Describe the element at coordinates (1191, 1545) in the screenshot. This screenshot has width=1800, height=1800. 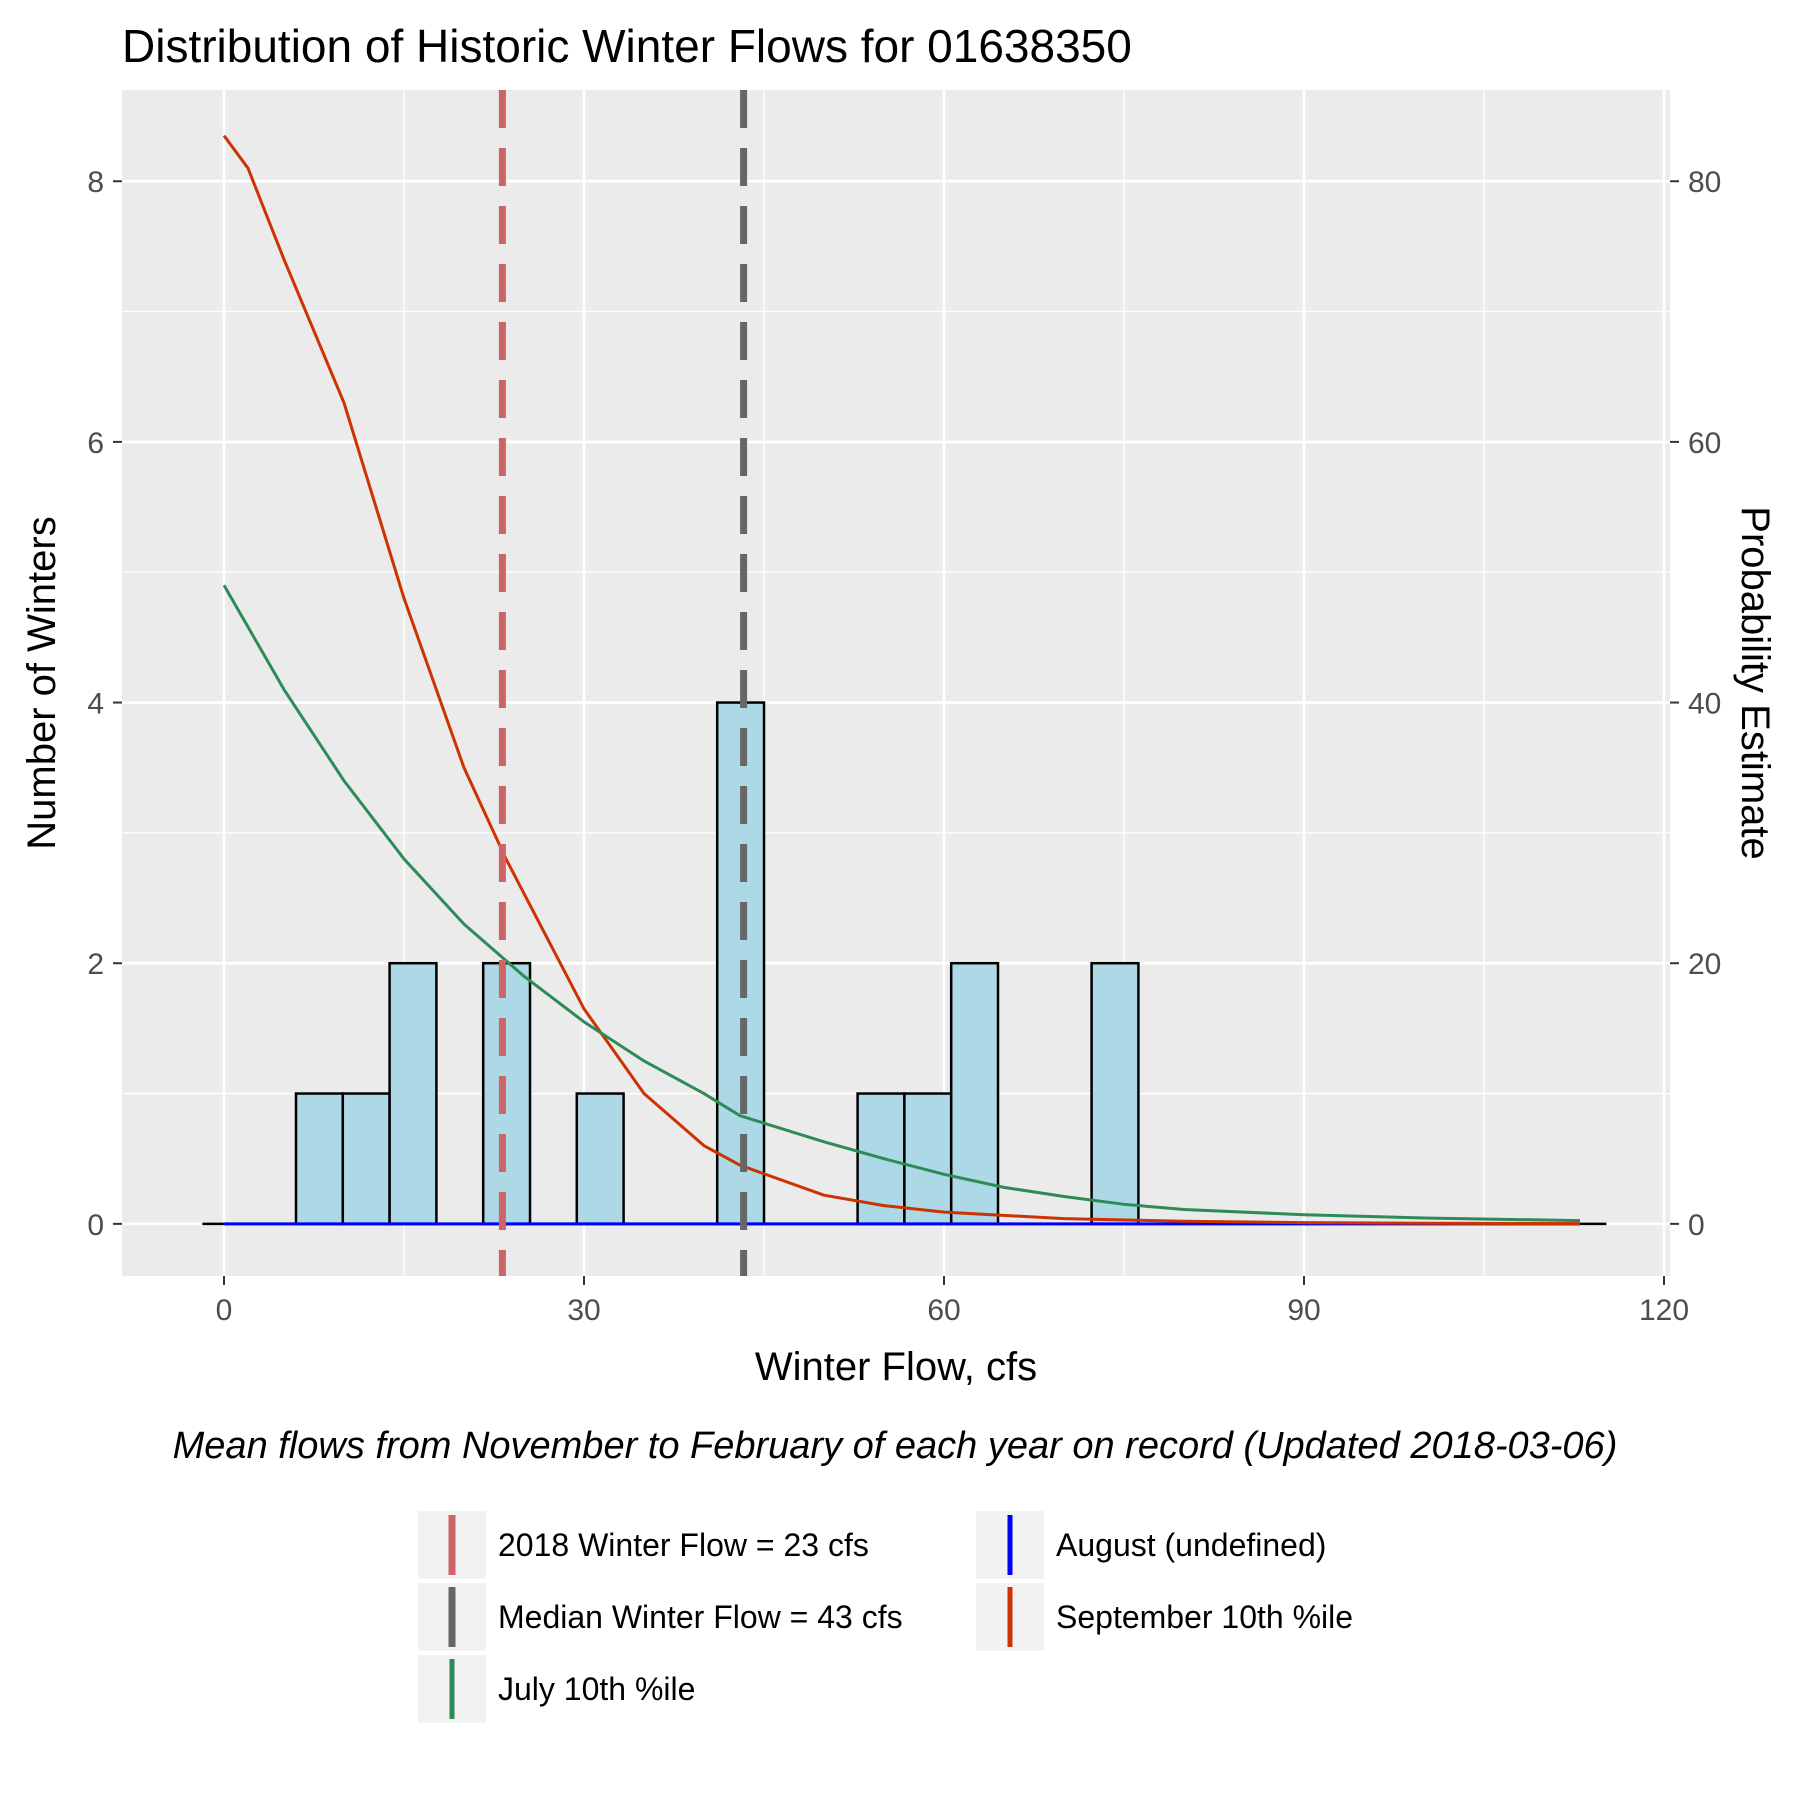
I see `legend-label-august-undefined: August (undefined)` at that location.